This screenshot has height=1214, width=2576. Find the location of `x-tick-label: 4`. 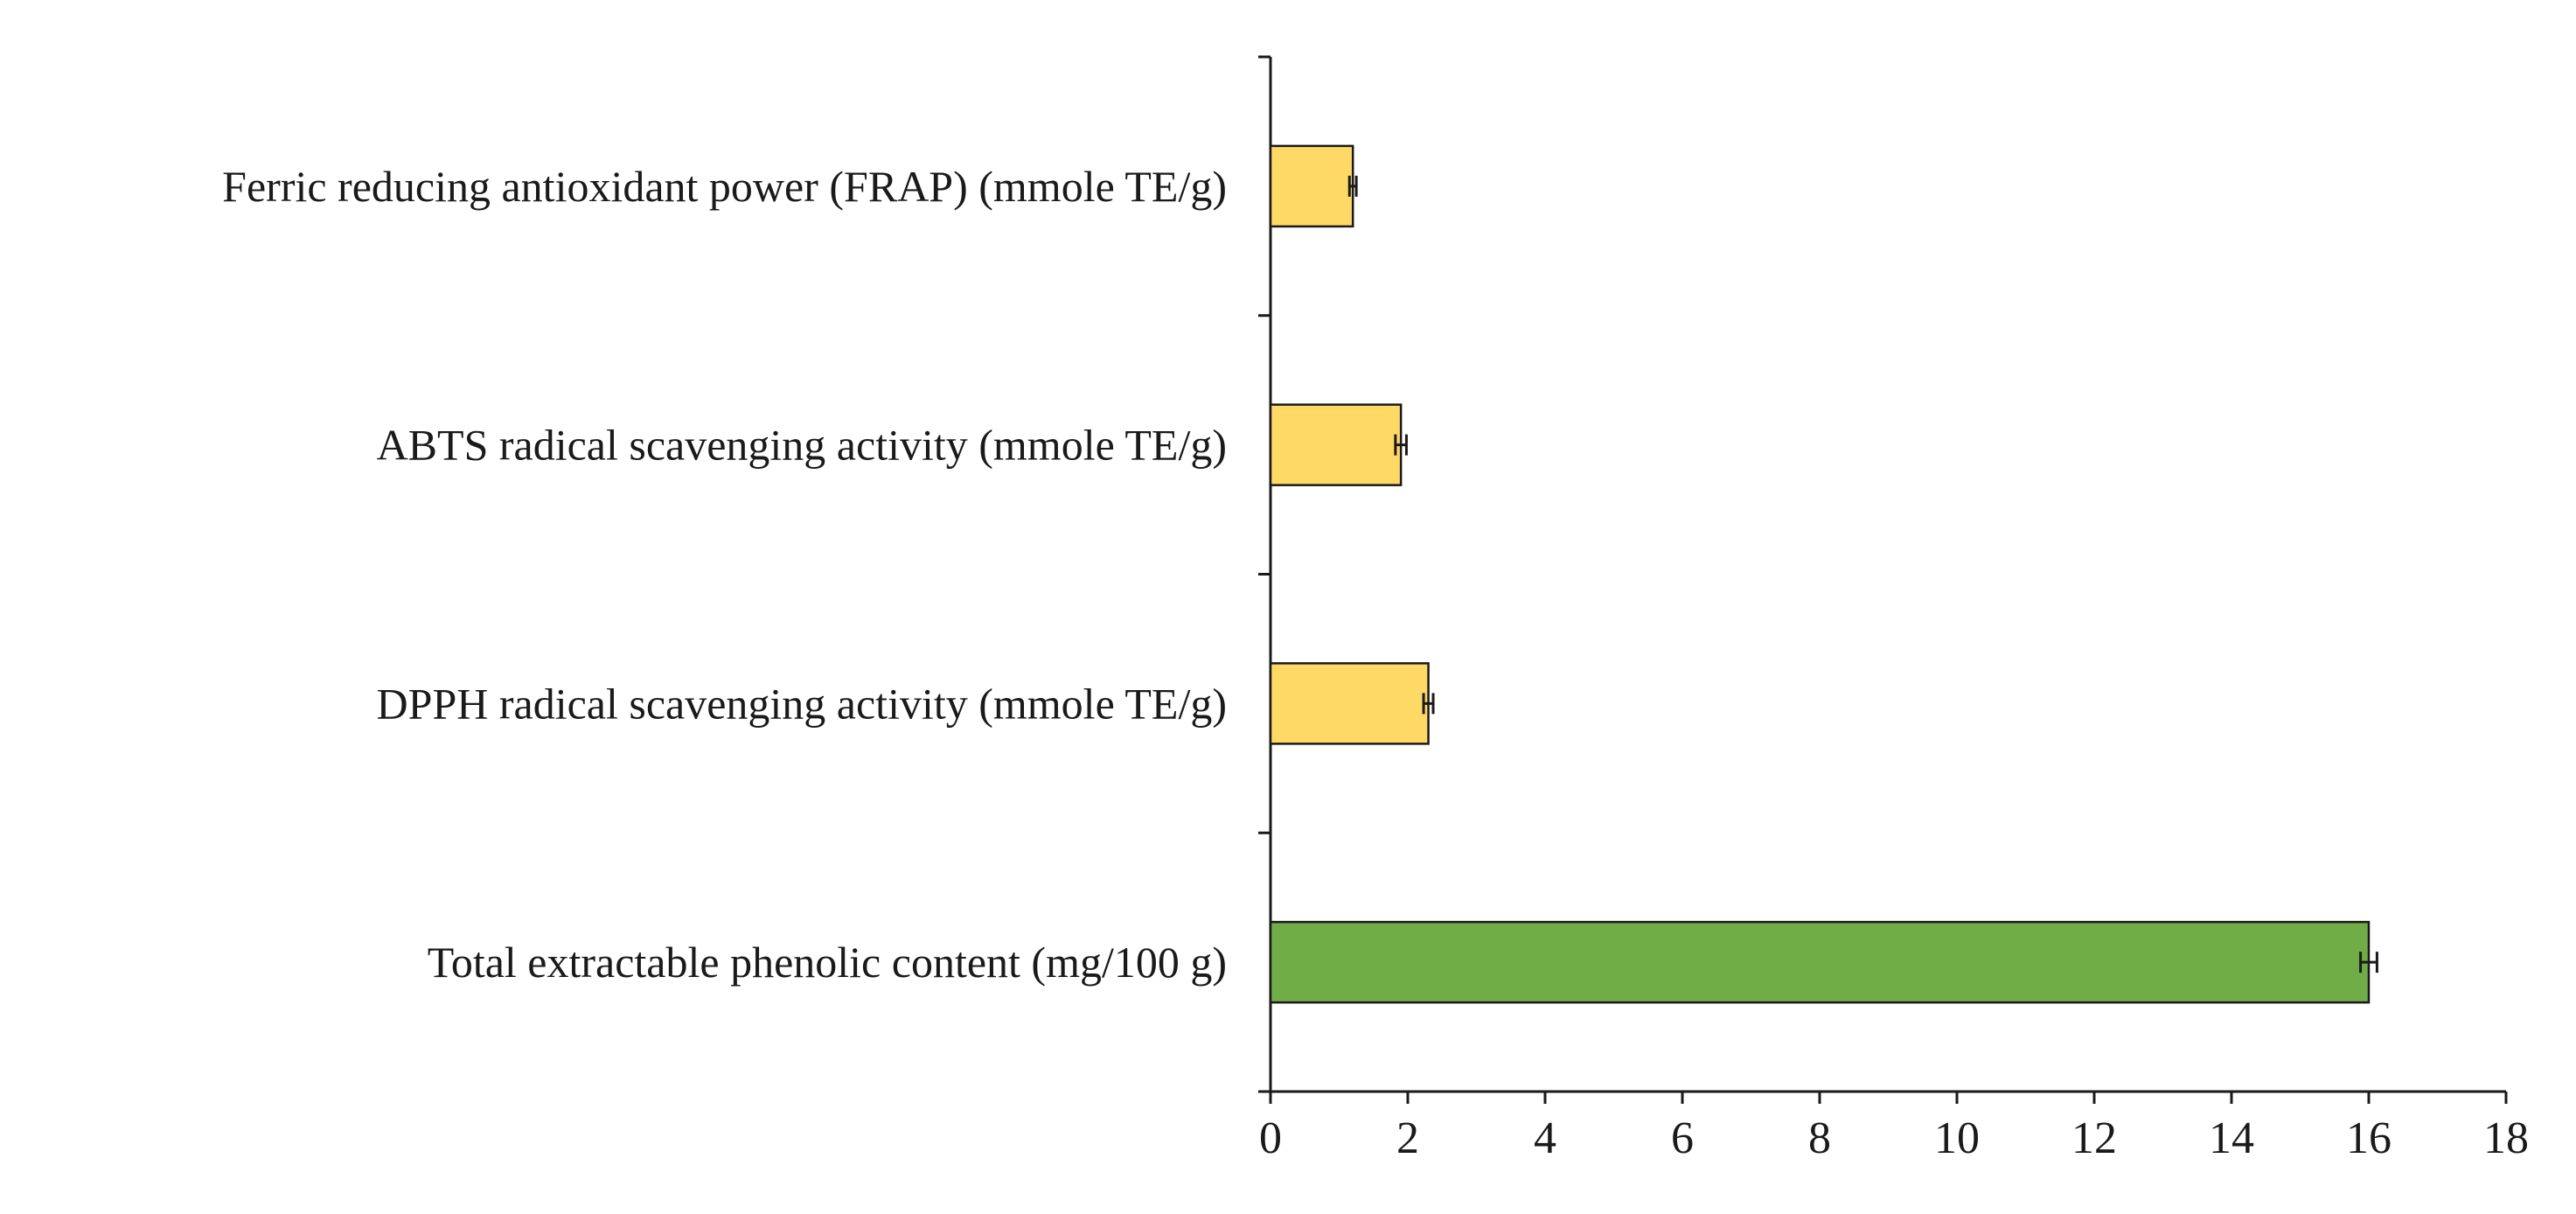

x-tick-label: 4 is located at coordinates (1545, 1138).